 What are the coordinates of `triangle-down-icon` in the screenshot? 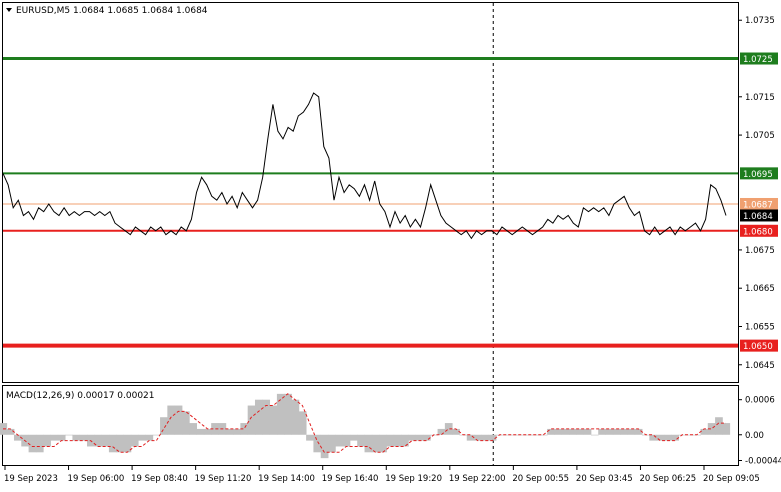 It's located at (9, 10).